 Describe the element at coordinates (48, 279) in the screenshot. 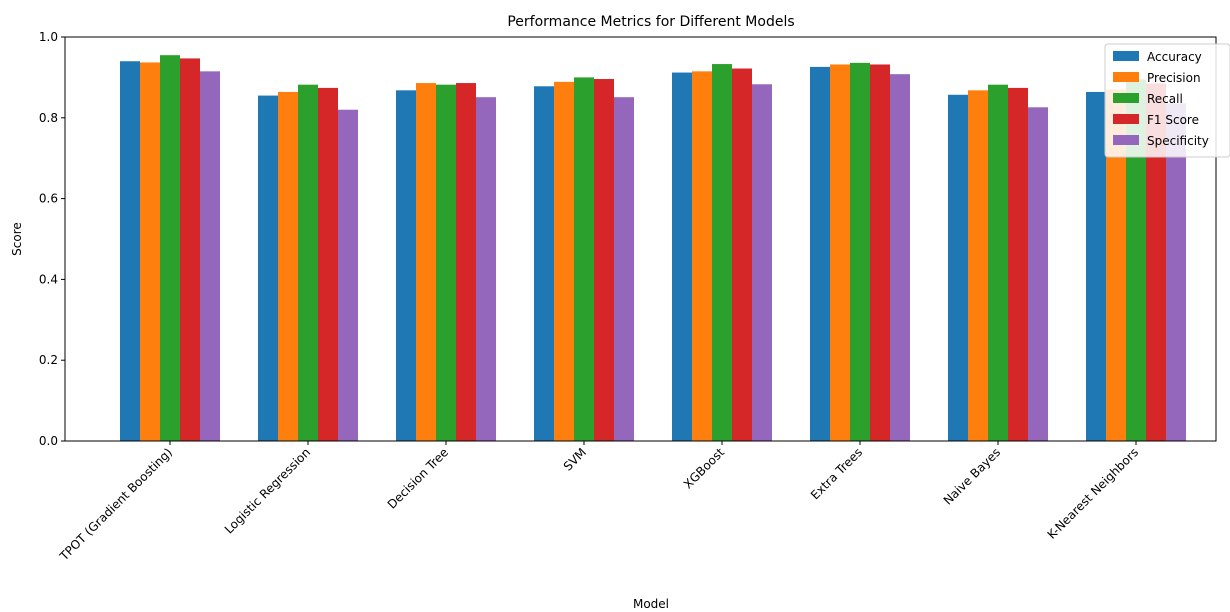

I see `y-tick-label-2: 0.4` at that location.